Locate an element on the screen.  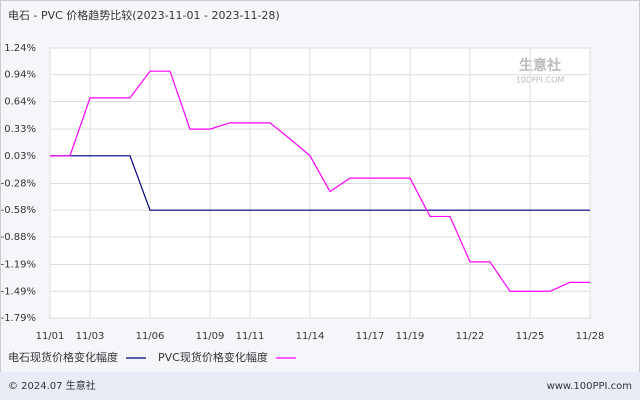
y-tick-label: 0.64% is located at coordinates (20, 101).